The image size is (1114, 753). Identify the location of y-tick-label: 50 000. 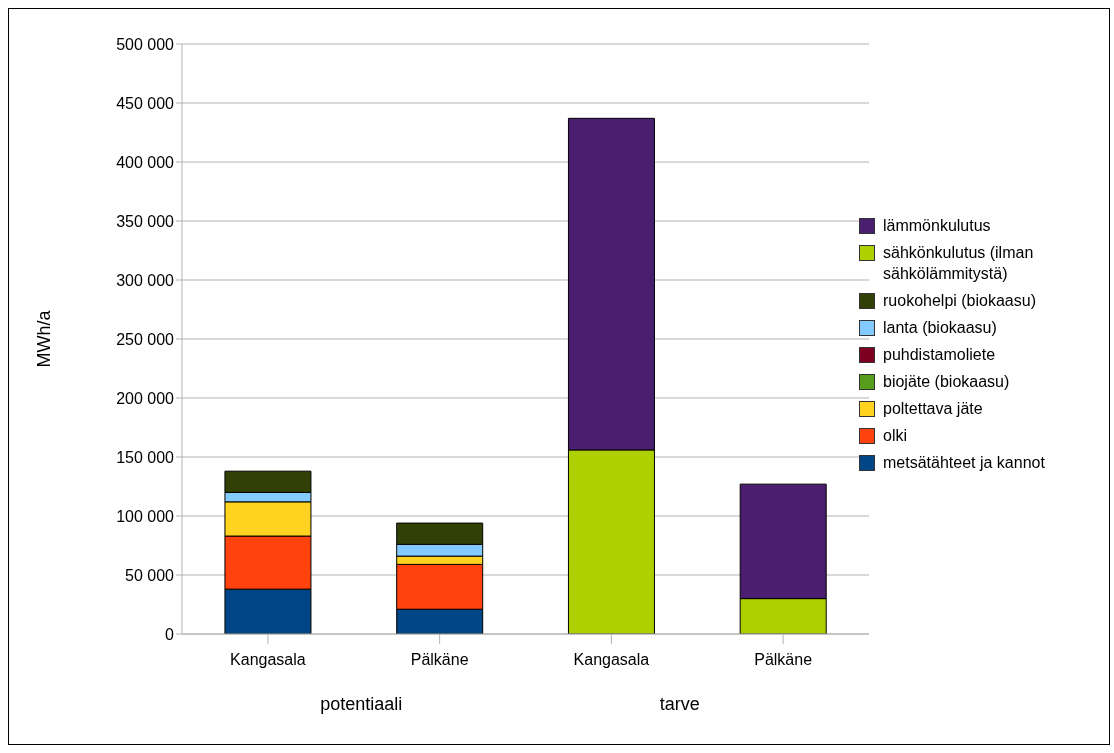
(150, 575).